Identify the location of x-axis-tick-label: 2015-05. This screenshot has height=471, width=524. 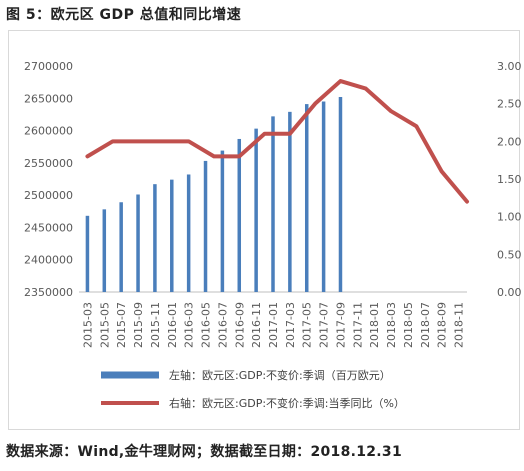
(104, 325).